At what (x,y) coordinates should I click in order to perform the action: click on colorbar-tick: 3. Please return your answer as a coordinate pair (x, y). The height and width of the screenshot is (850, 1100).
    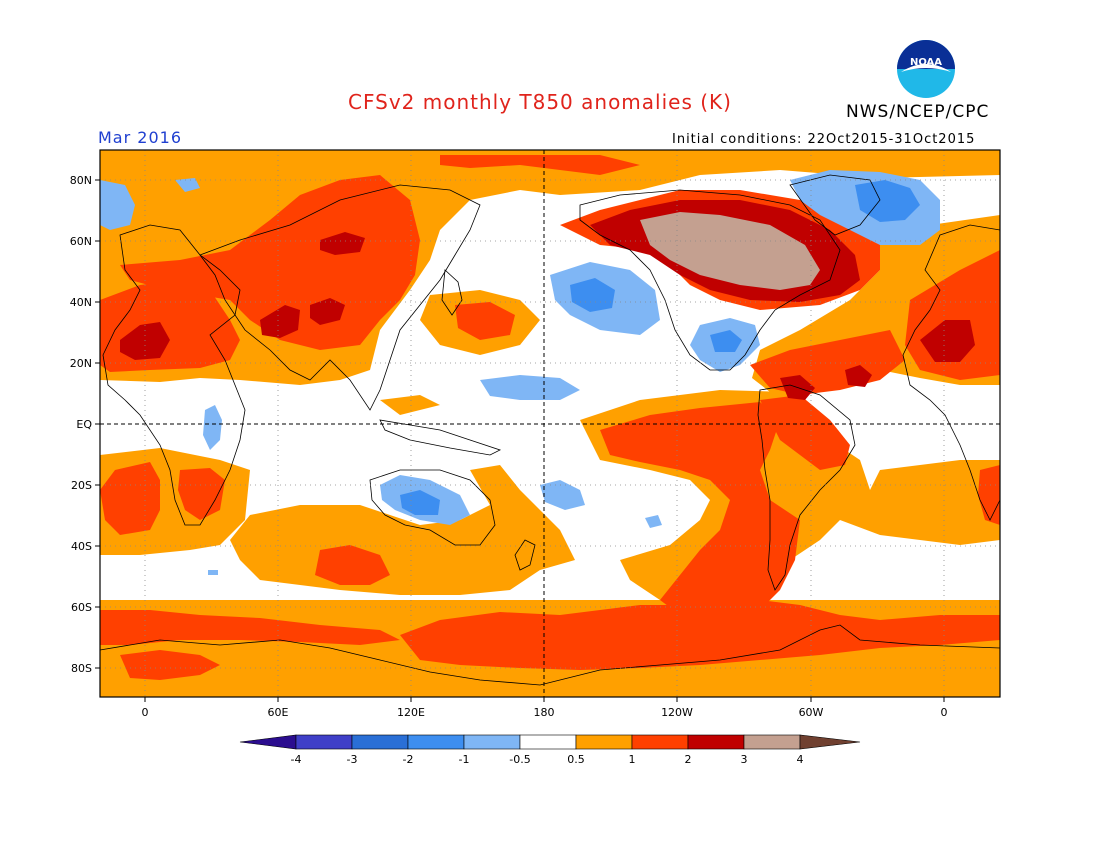
    Looking at the image, I should click on (744, 759).